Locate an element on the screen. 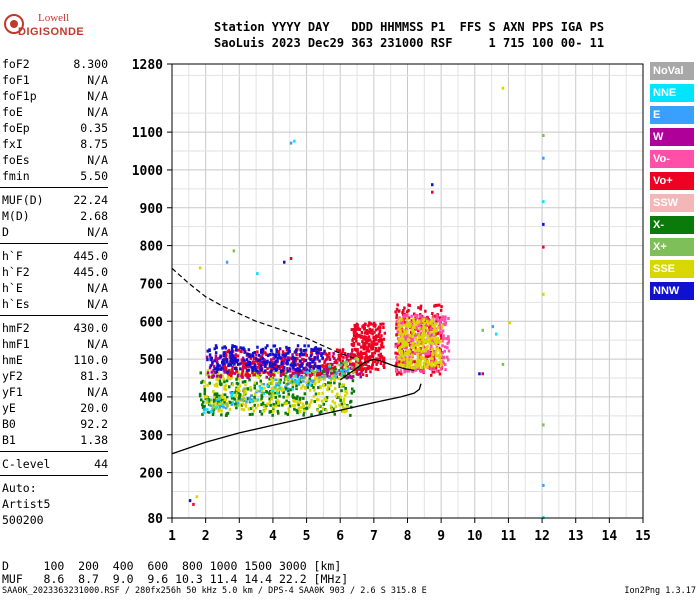 The image size is (700, 600). legend-item-vo-: Vo+ is located at coordinates (672, 181).